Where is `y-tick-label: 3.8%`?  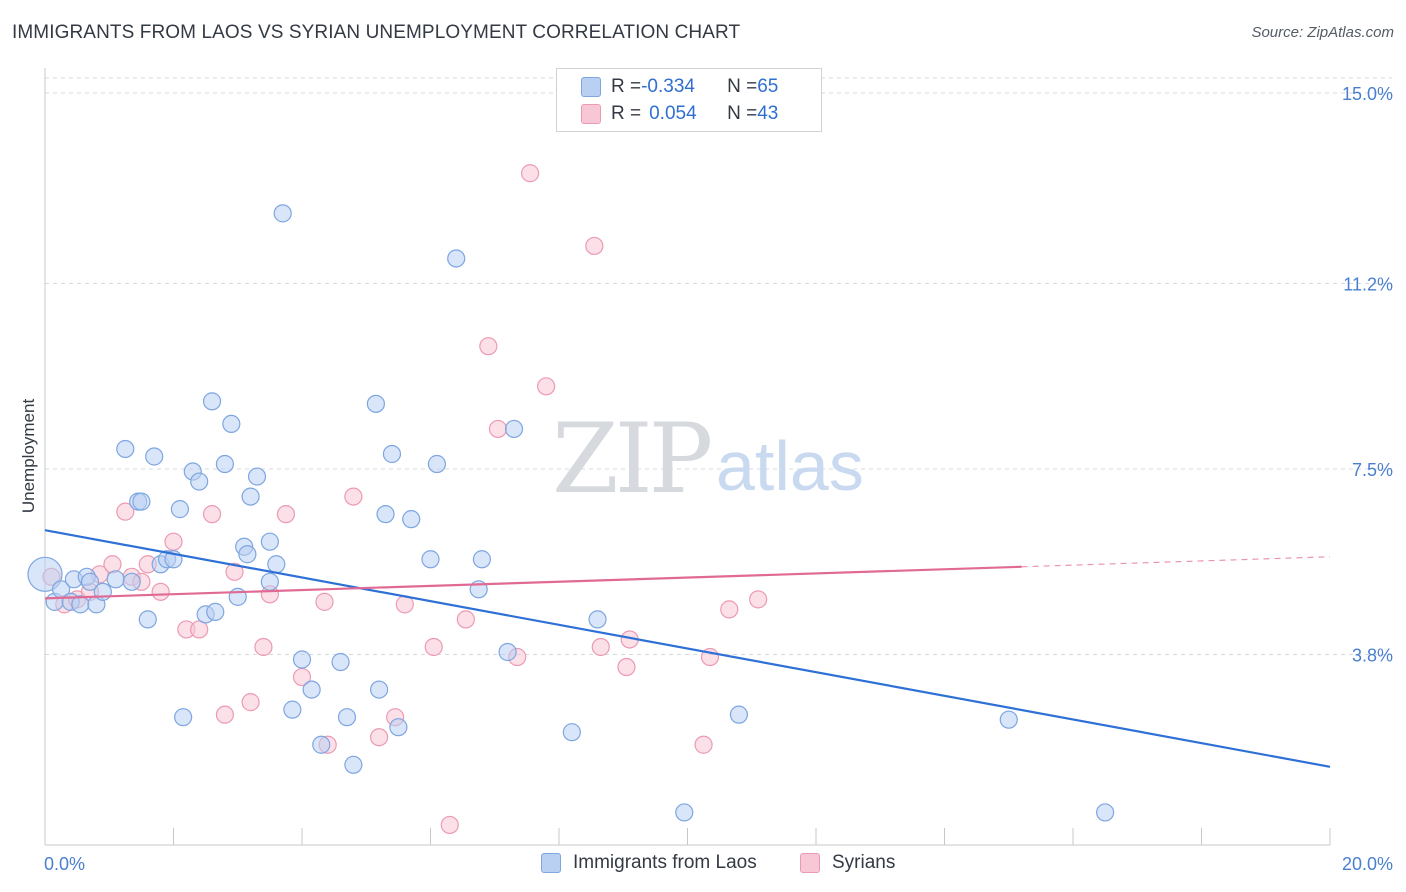 y-tick-label: 3.8% is located at coordinates (1372, 656).